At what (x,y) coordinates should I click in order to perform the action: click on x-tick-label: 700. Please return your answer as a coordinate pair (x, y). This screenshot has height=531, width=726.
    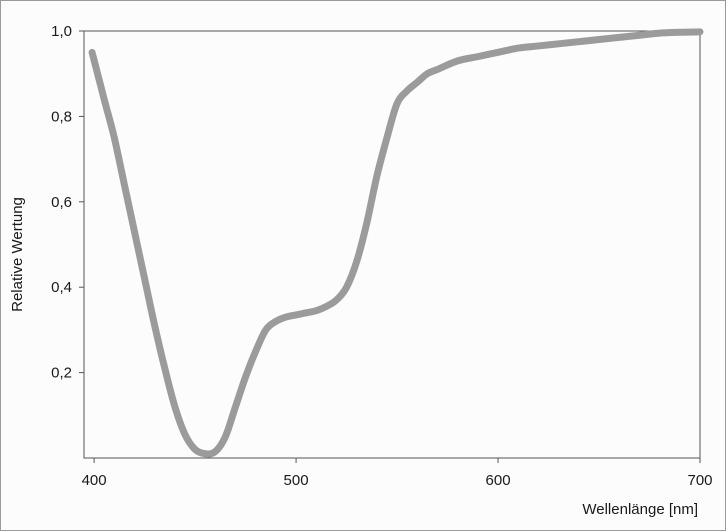
    Looking at the image, I should click on (699, 480).